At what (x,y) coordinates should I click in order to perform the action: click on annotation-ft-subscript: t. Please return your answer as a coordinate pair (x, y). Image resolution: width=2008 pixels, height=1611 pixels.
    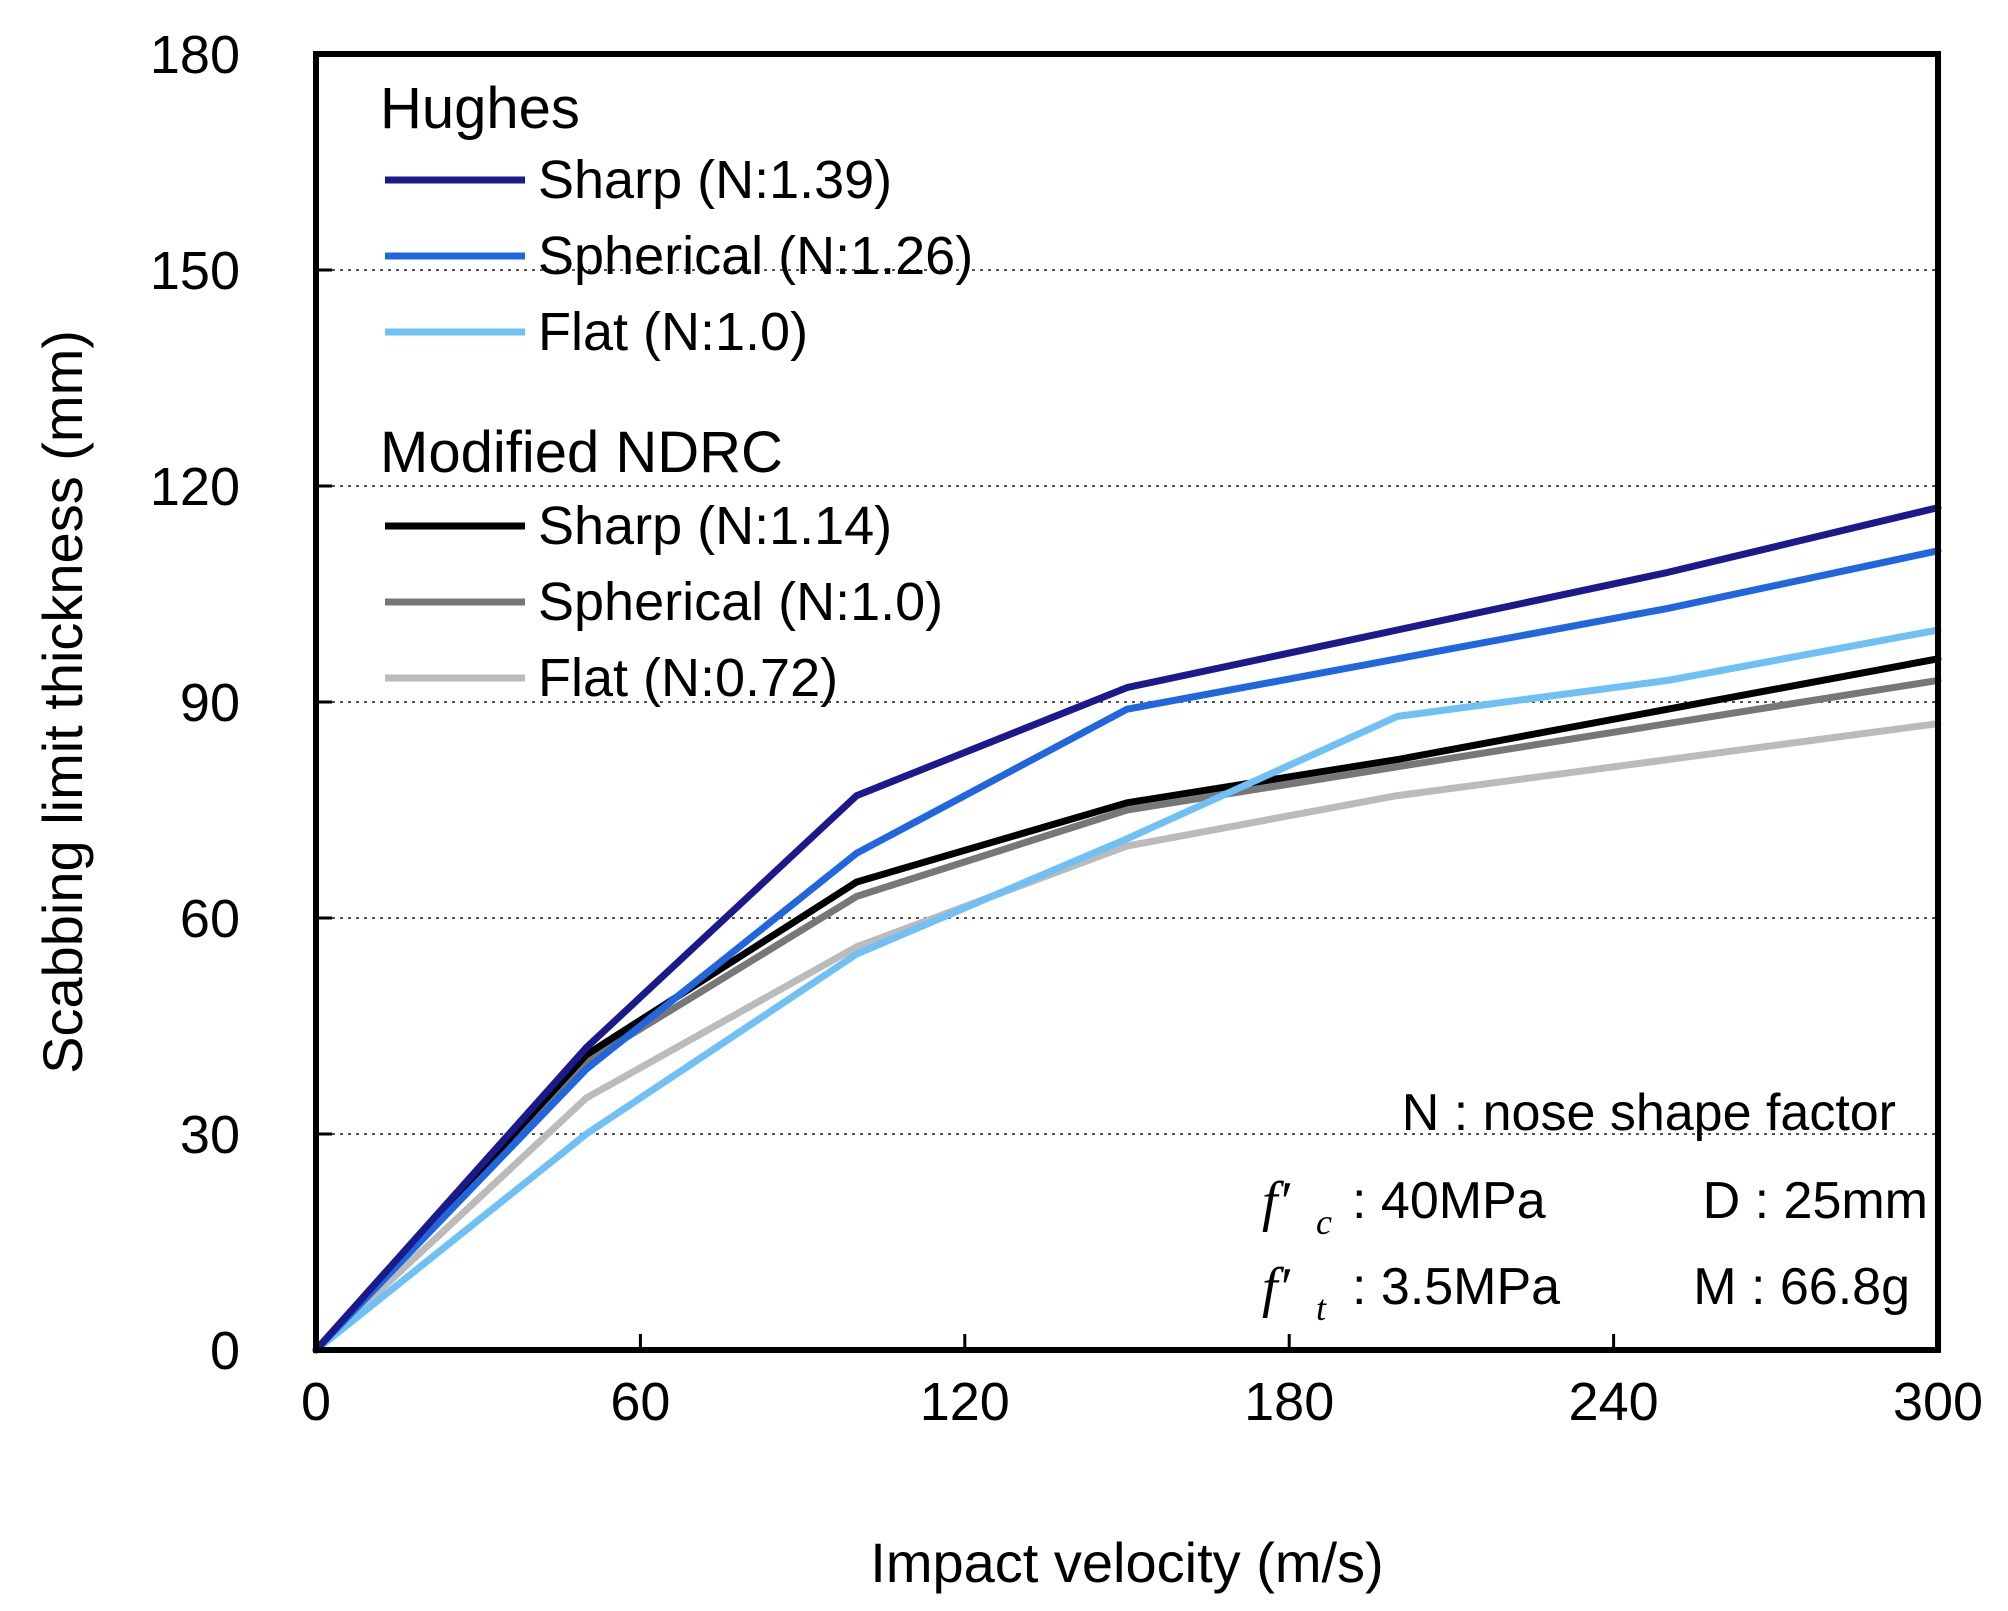
    Looking at the image, I should click on (1321, 1308).